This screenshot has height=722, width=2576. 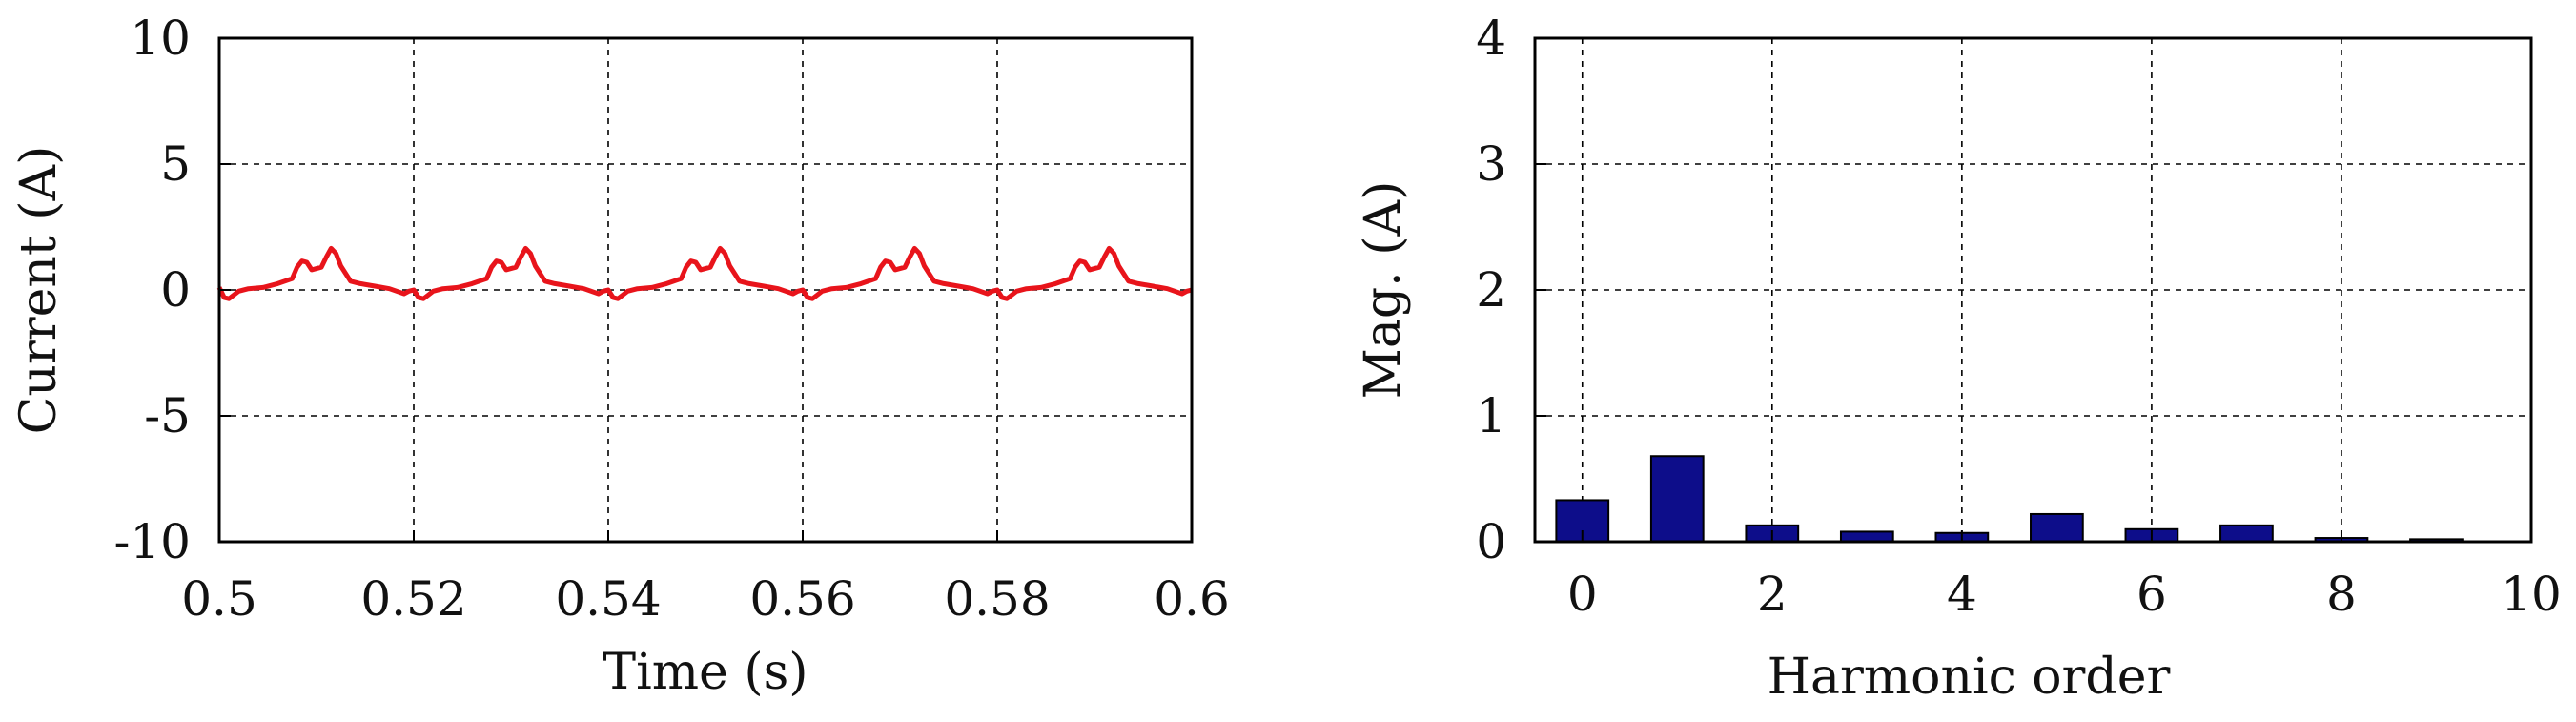 I want to click on x-tick-label: 8, so click(x=2341, y=595).